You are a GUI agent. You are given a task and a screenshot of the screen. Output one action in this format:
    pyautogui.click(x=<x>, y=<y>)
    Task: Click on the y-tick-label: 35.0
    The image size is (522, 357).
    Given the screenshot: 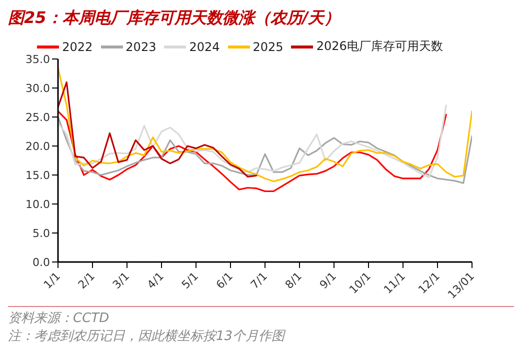 What is the action you would take?
    pyautogui.click(x=38, y=59)
    